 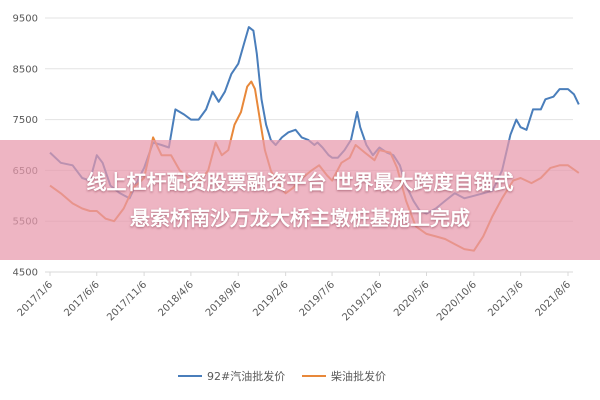 I want to click on x-tick-label: 2019/12/6, so click(x=363, y=301).